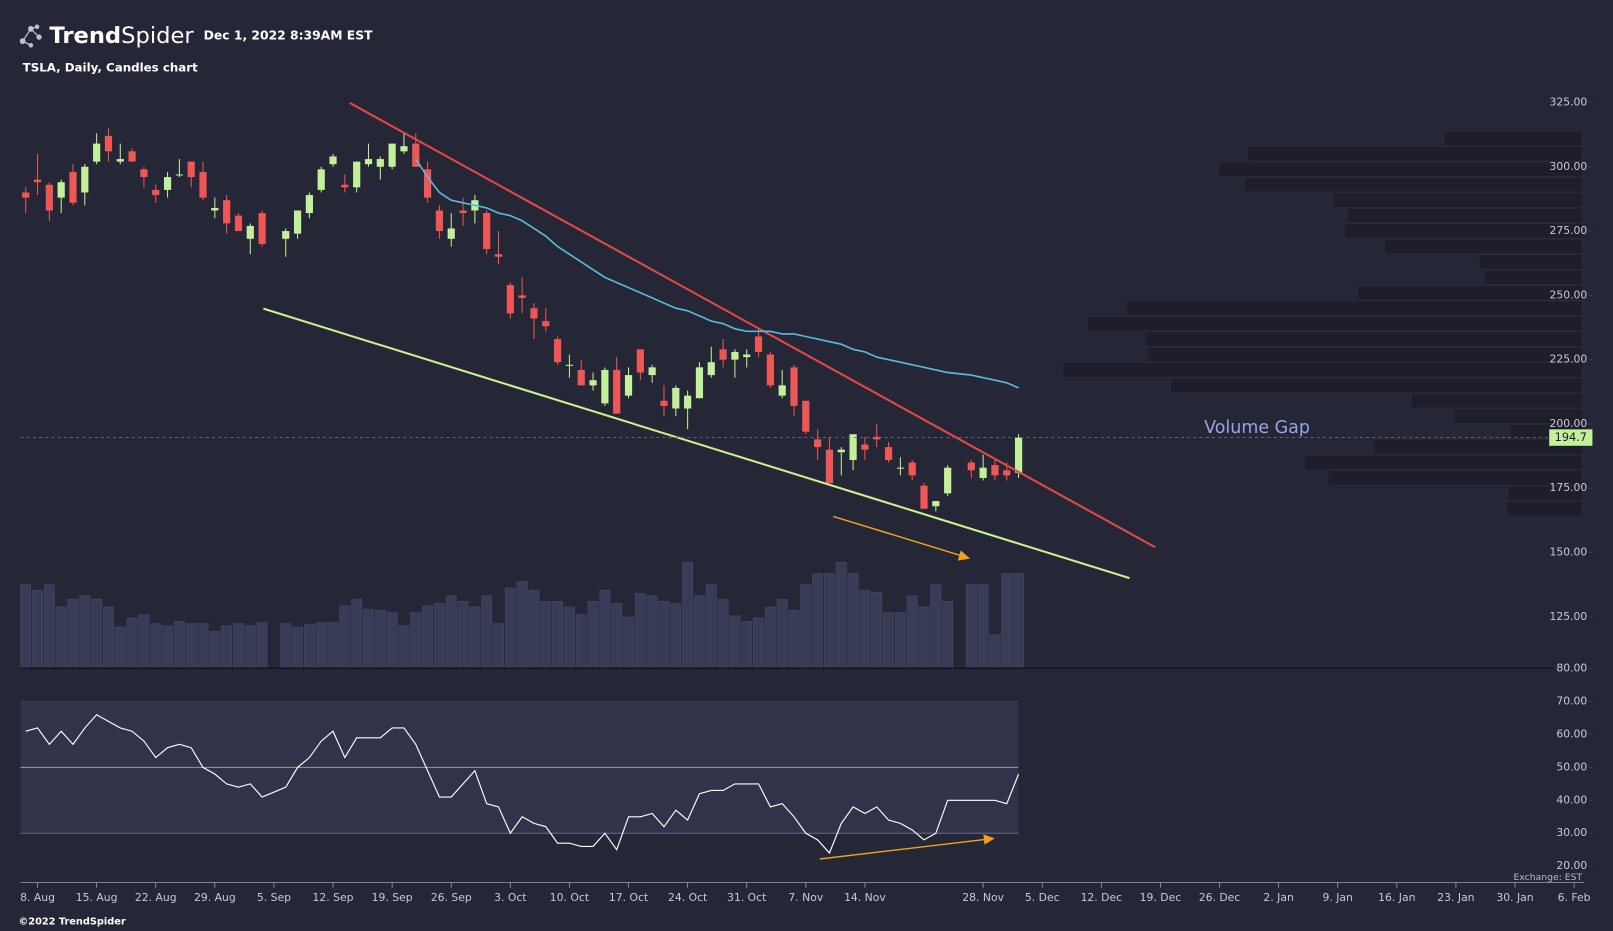 The image size is (1613, 931). Describe the element at coordinates (1322, 323) in the screenshot. I see `volume-profile` at that location.